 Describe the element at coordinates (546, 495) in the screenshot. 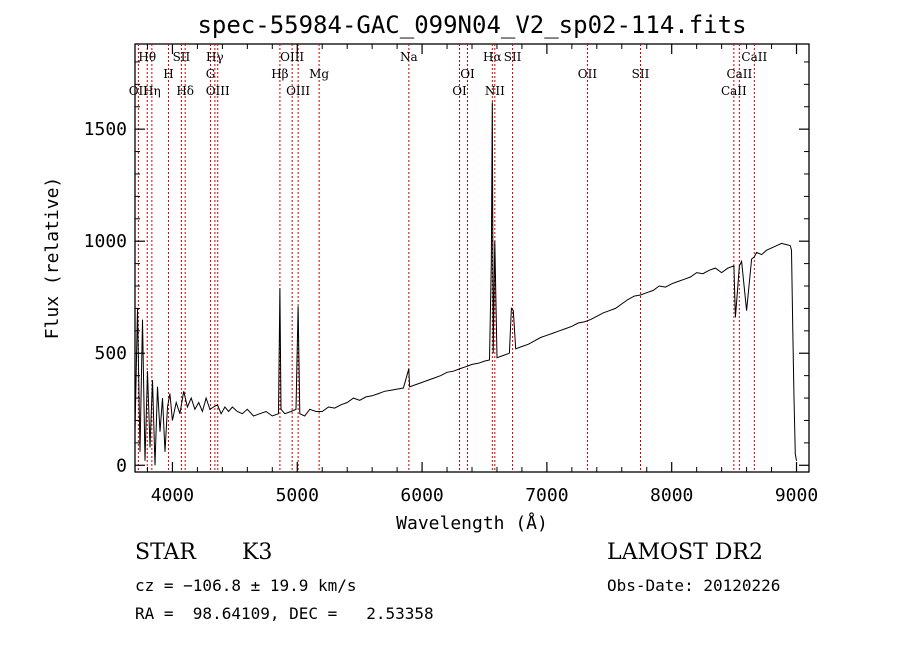

I see `x-tick-label: 7000` at that location.